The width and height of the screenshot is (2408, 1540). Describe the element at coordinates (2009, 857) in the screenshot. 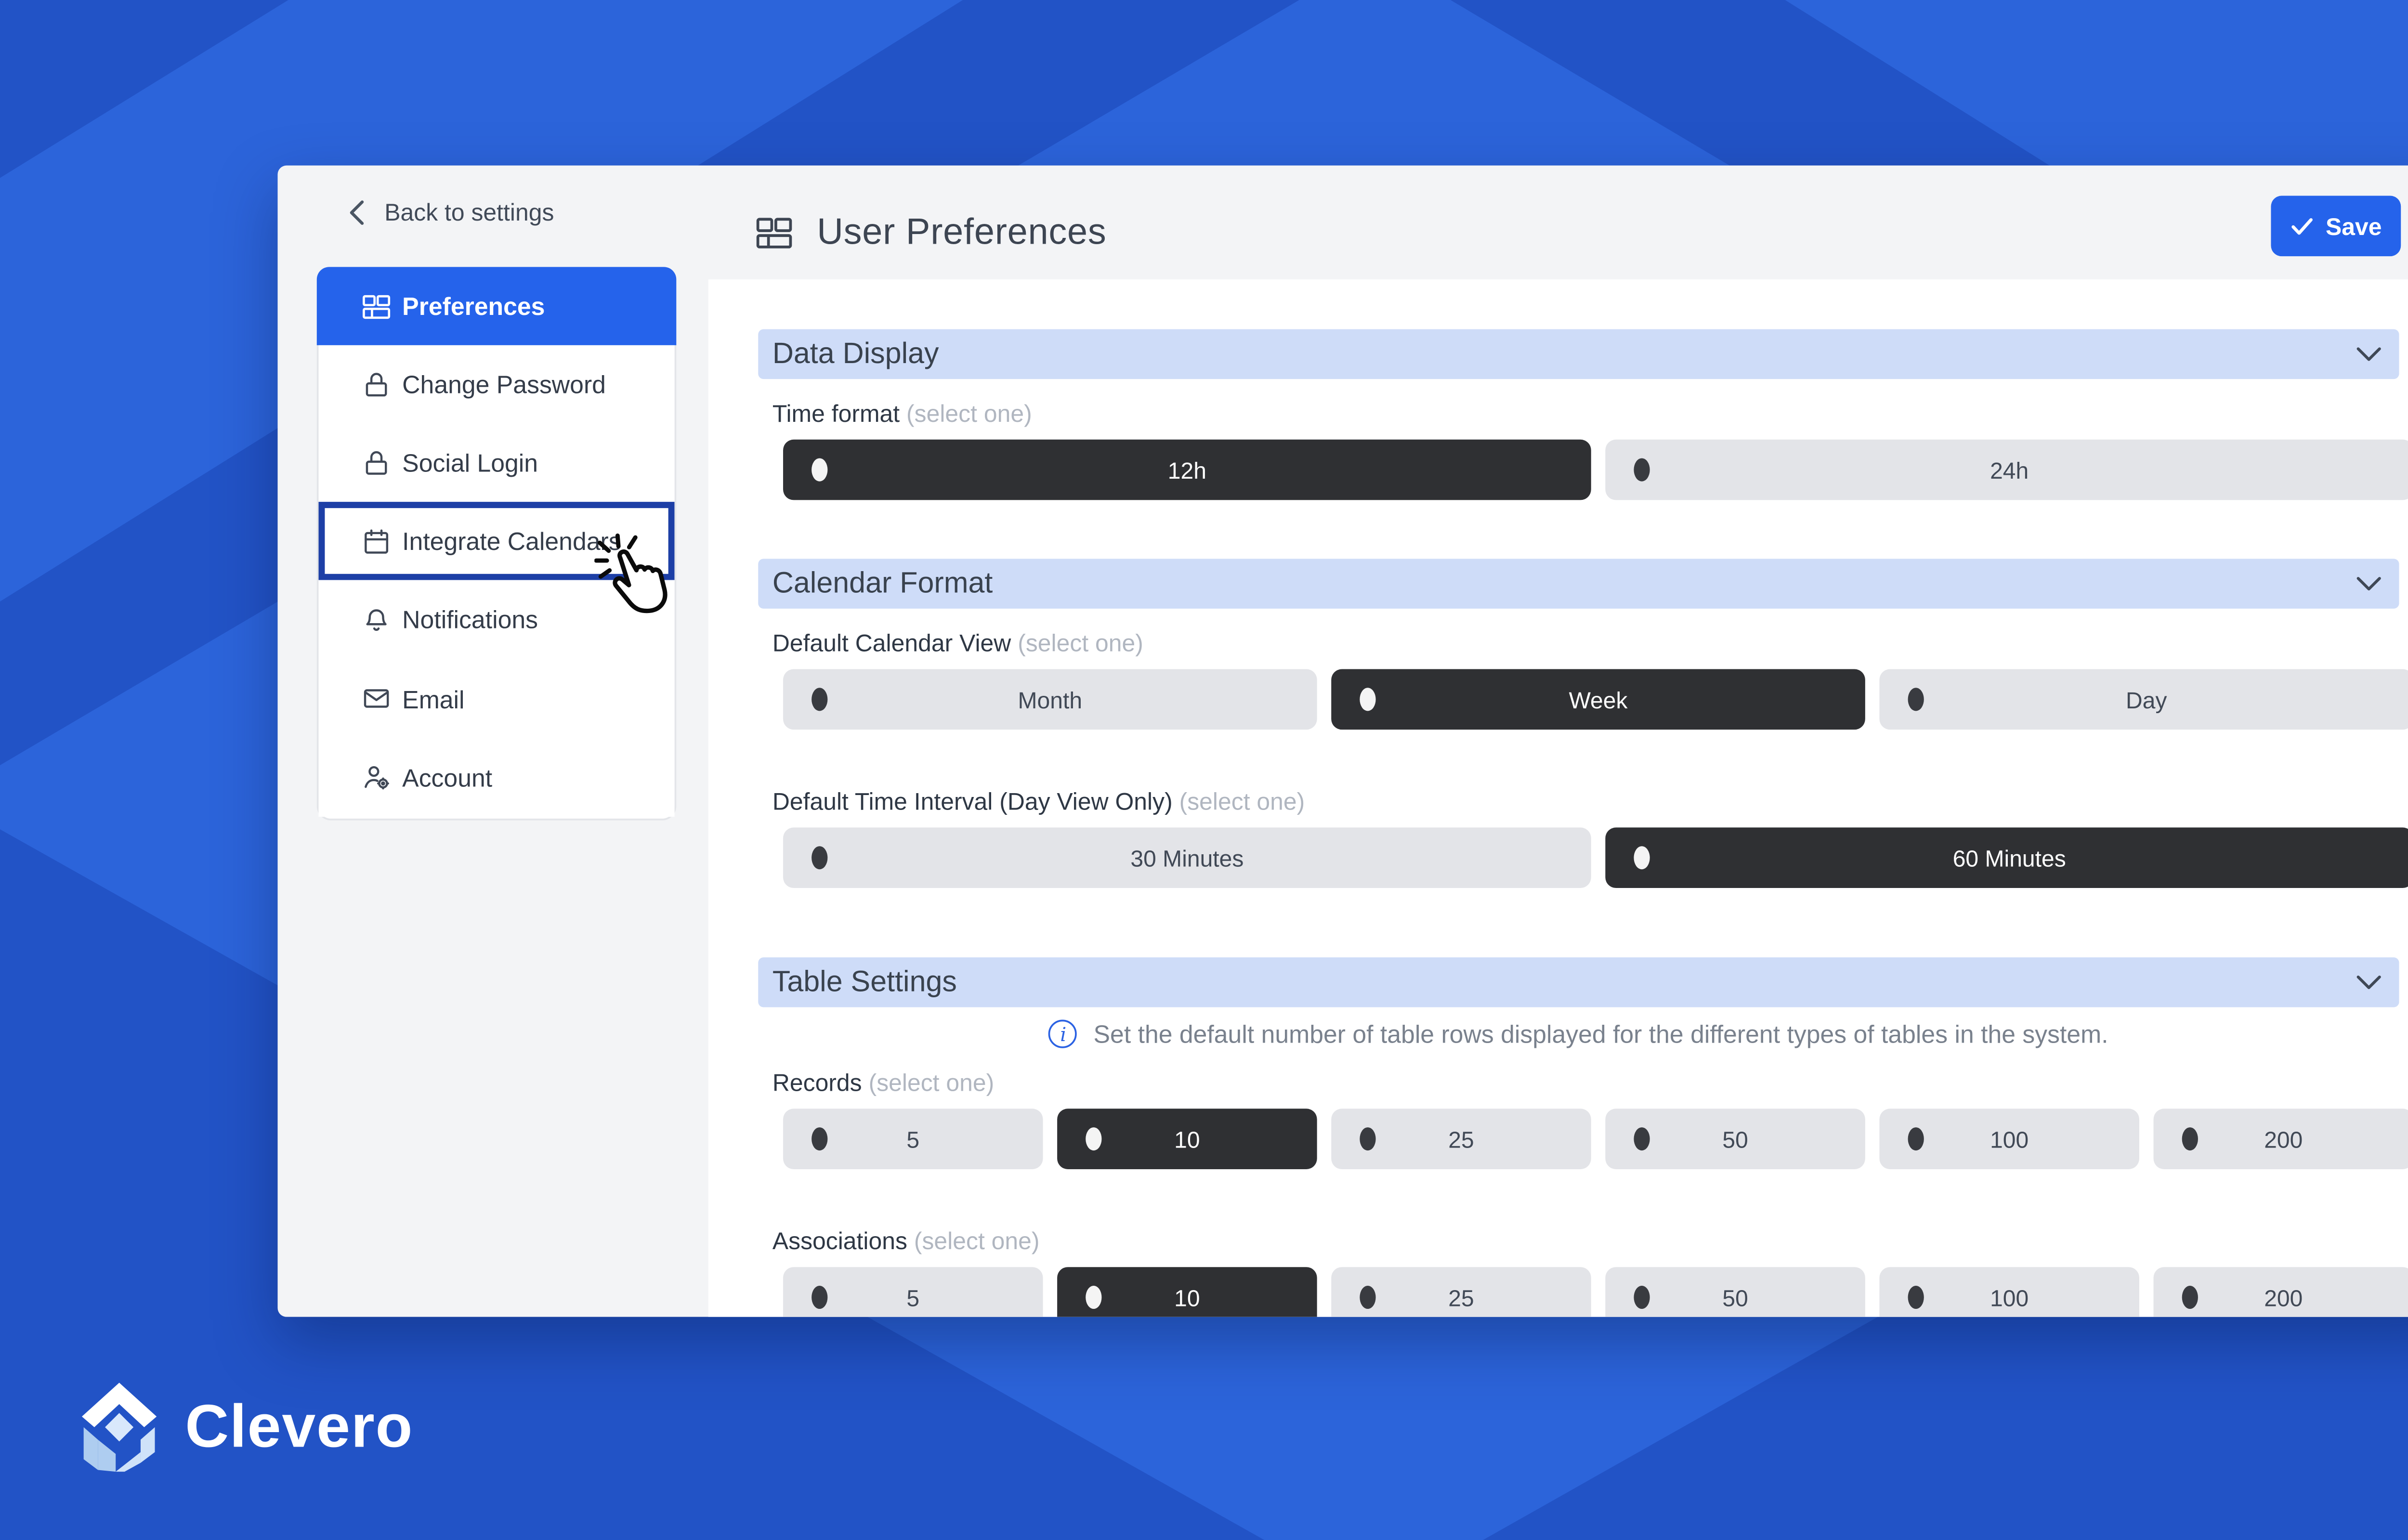

I see `option-label: 60 Minutes` at that location.